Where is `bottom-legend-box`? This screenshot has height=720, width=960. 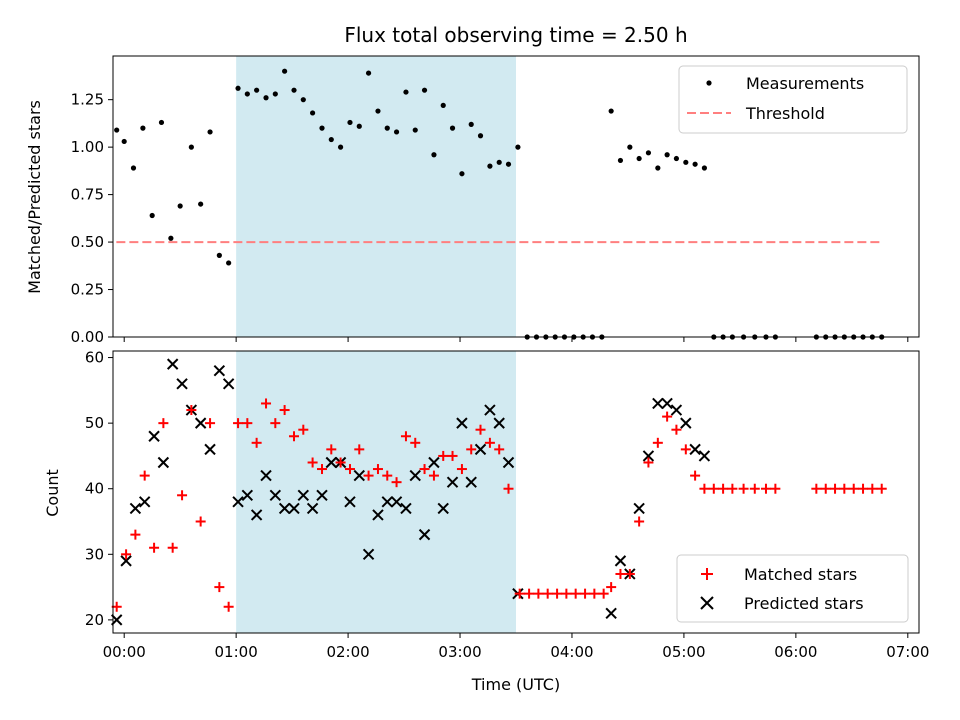 bottom-legend-box is located at coordinates (792, 588).